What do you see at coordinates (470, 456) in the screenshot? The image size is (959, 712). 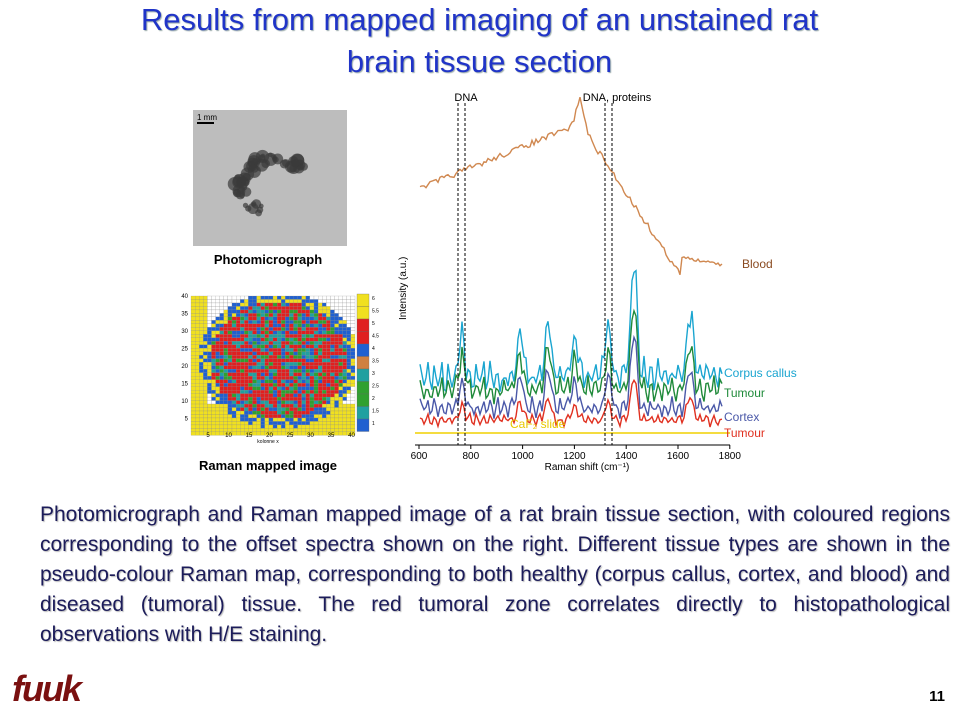 I see `x-tick-label: 800` at bounding box center [470, 456].